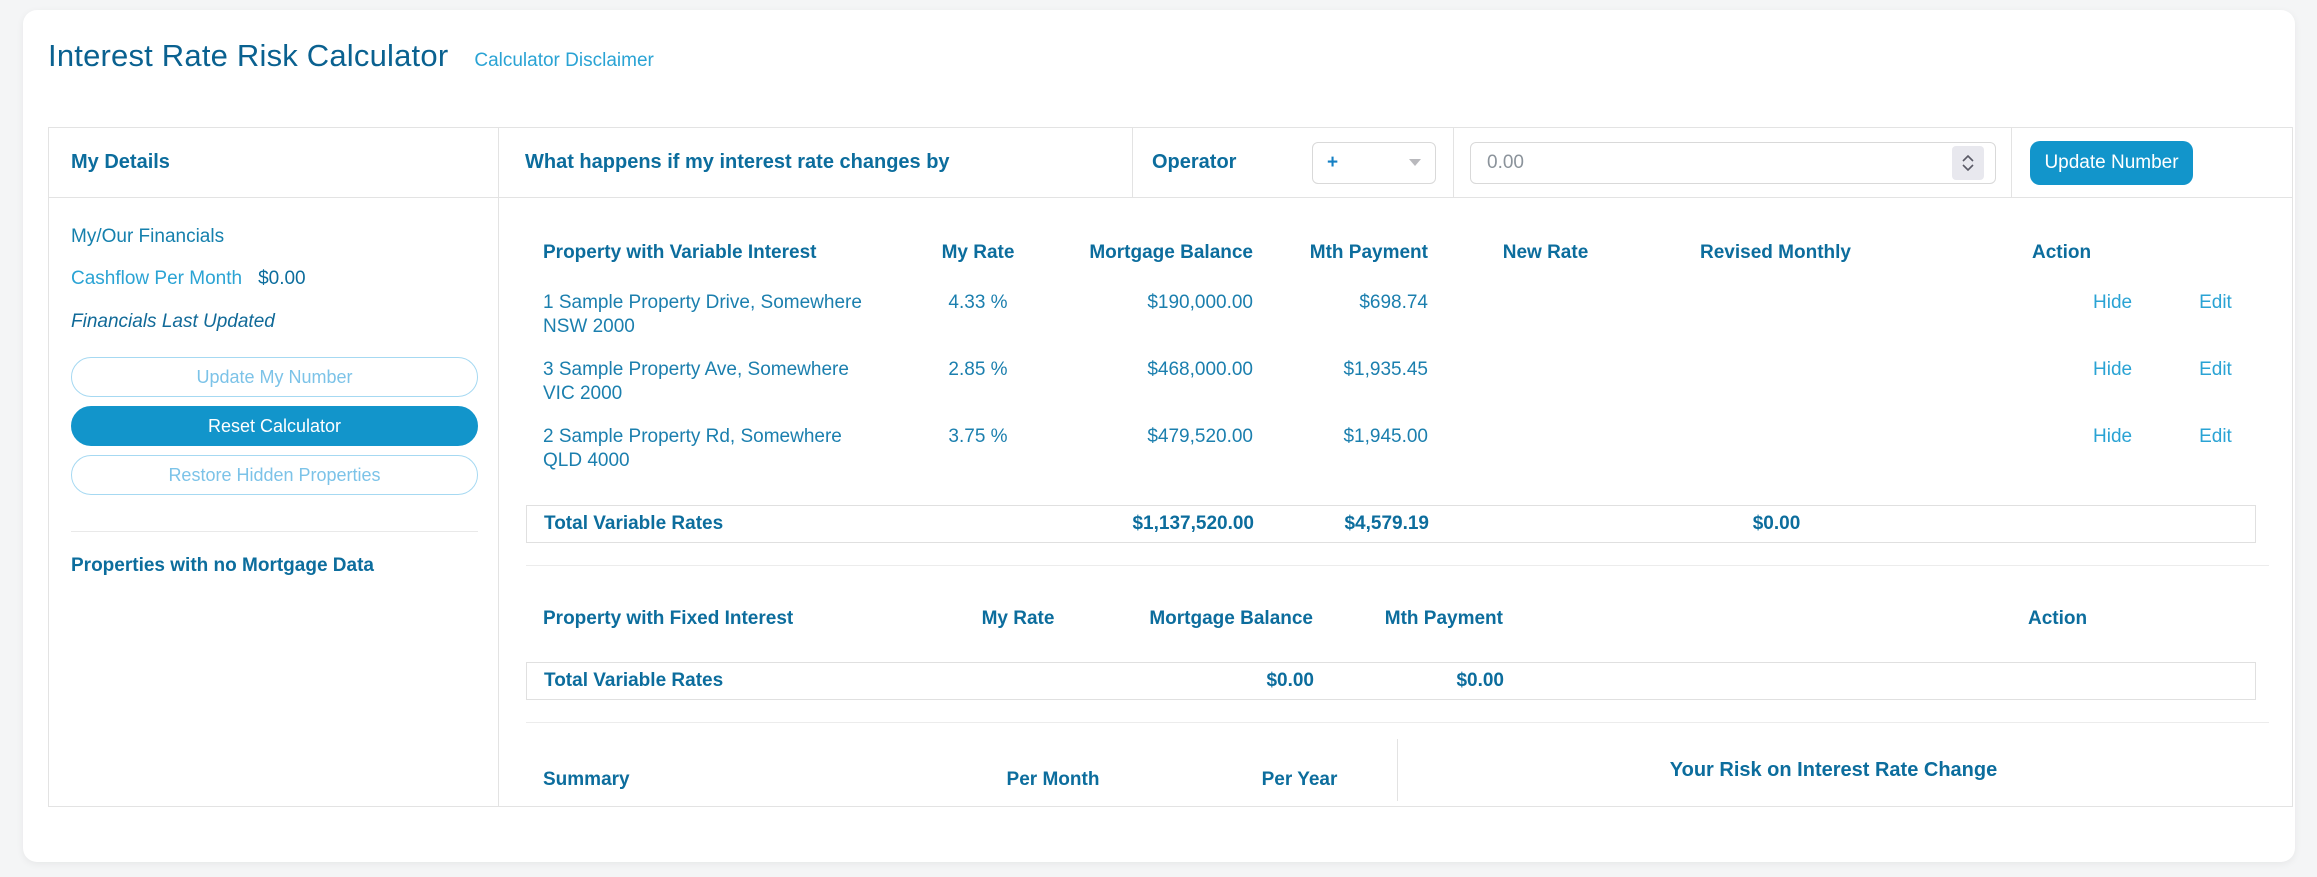 This screenshot has width=2317, height=877. Describe the element at coordinates (274, 531) in the screenshot. I see `sidebar-divider` at that location.